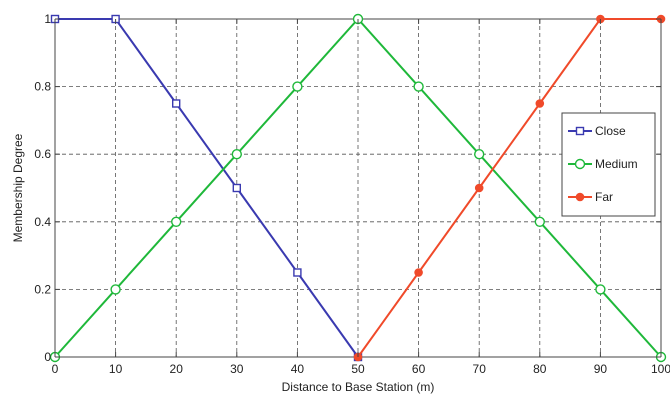 The height and width of the screenshot is (399, 670). Describe the element at coordinates (660, 369) in the screenshot. I see `x-tick-label: 100` at that location.